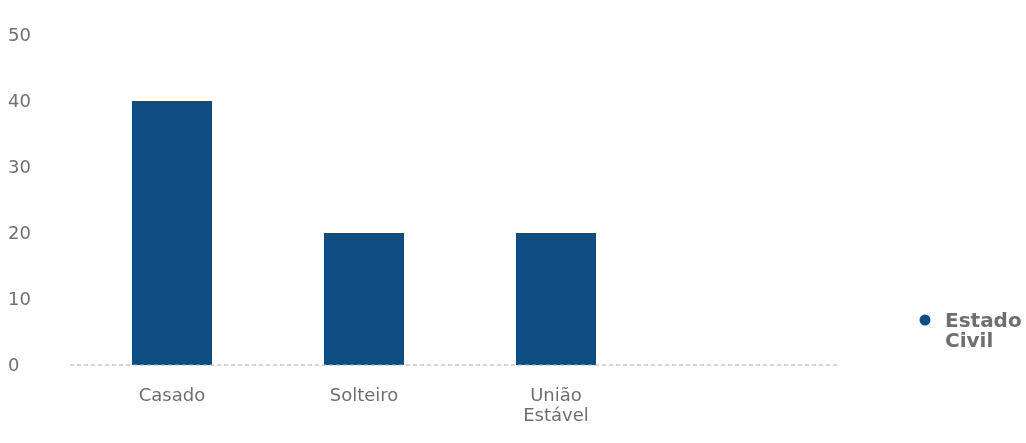 The width and height of the screenshot is (1026, 443). I want to click on legend-label: Estado Civil, so click(983, 330).